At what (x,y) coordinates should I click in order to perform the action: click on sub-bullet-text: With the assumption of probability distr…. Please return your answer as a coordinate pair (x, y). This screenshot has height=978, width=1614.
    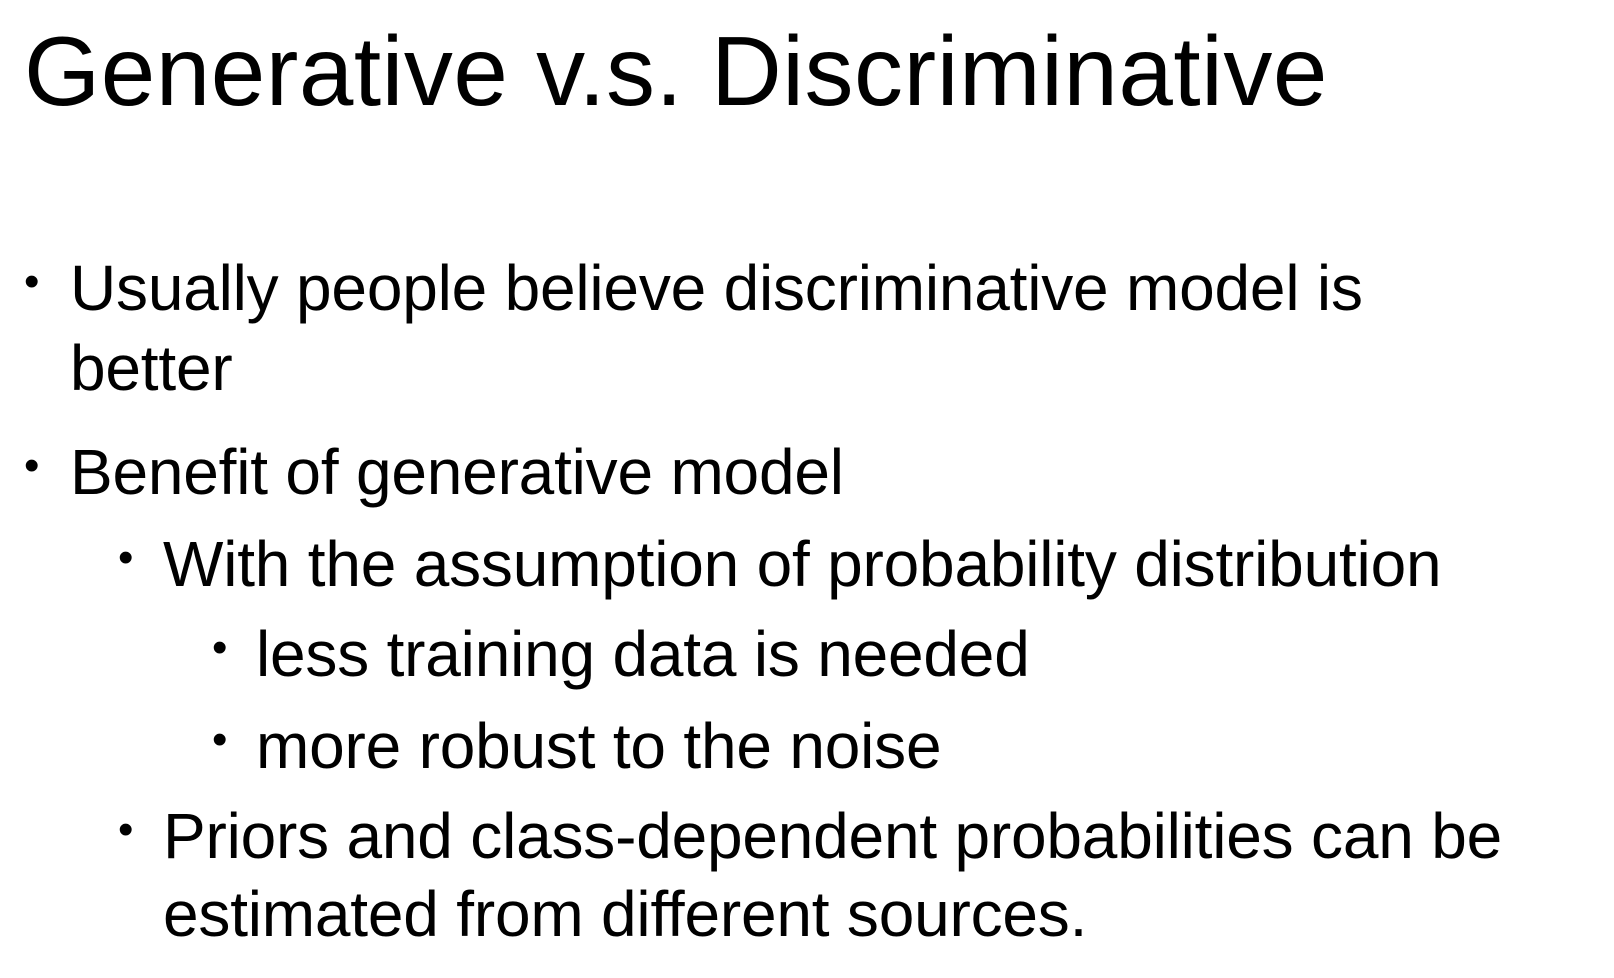
    Looking at the image, I should click on (802, 564).